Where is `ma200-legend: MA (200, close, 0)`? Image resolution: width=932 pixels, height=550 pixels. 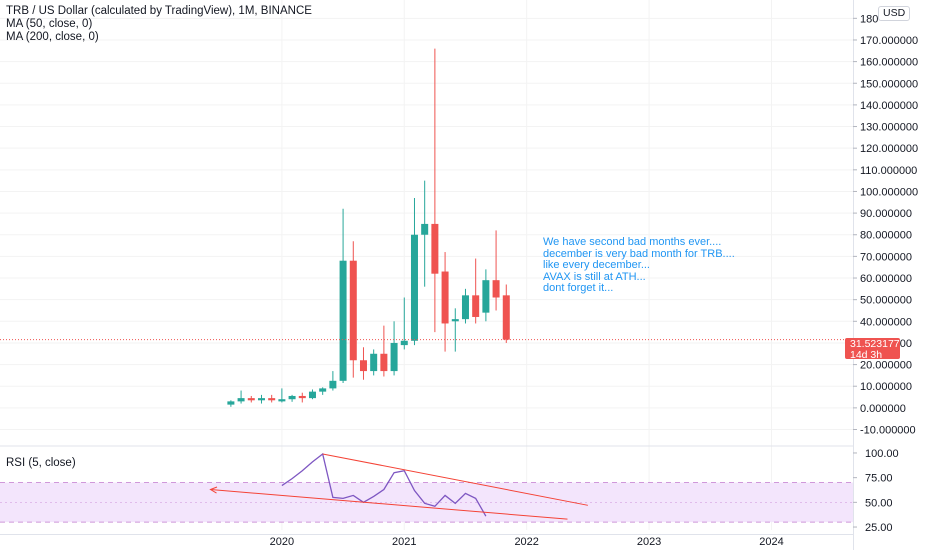 ma200-legend: MA (200, close, 0) is located at coordinates (52, 37).